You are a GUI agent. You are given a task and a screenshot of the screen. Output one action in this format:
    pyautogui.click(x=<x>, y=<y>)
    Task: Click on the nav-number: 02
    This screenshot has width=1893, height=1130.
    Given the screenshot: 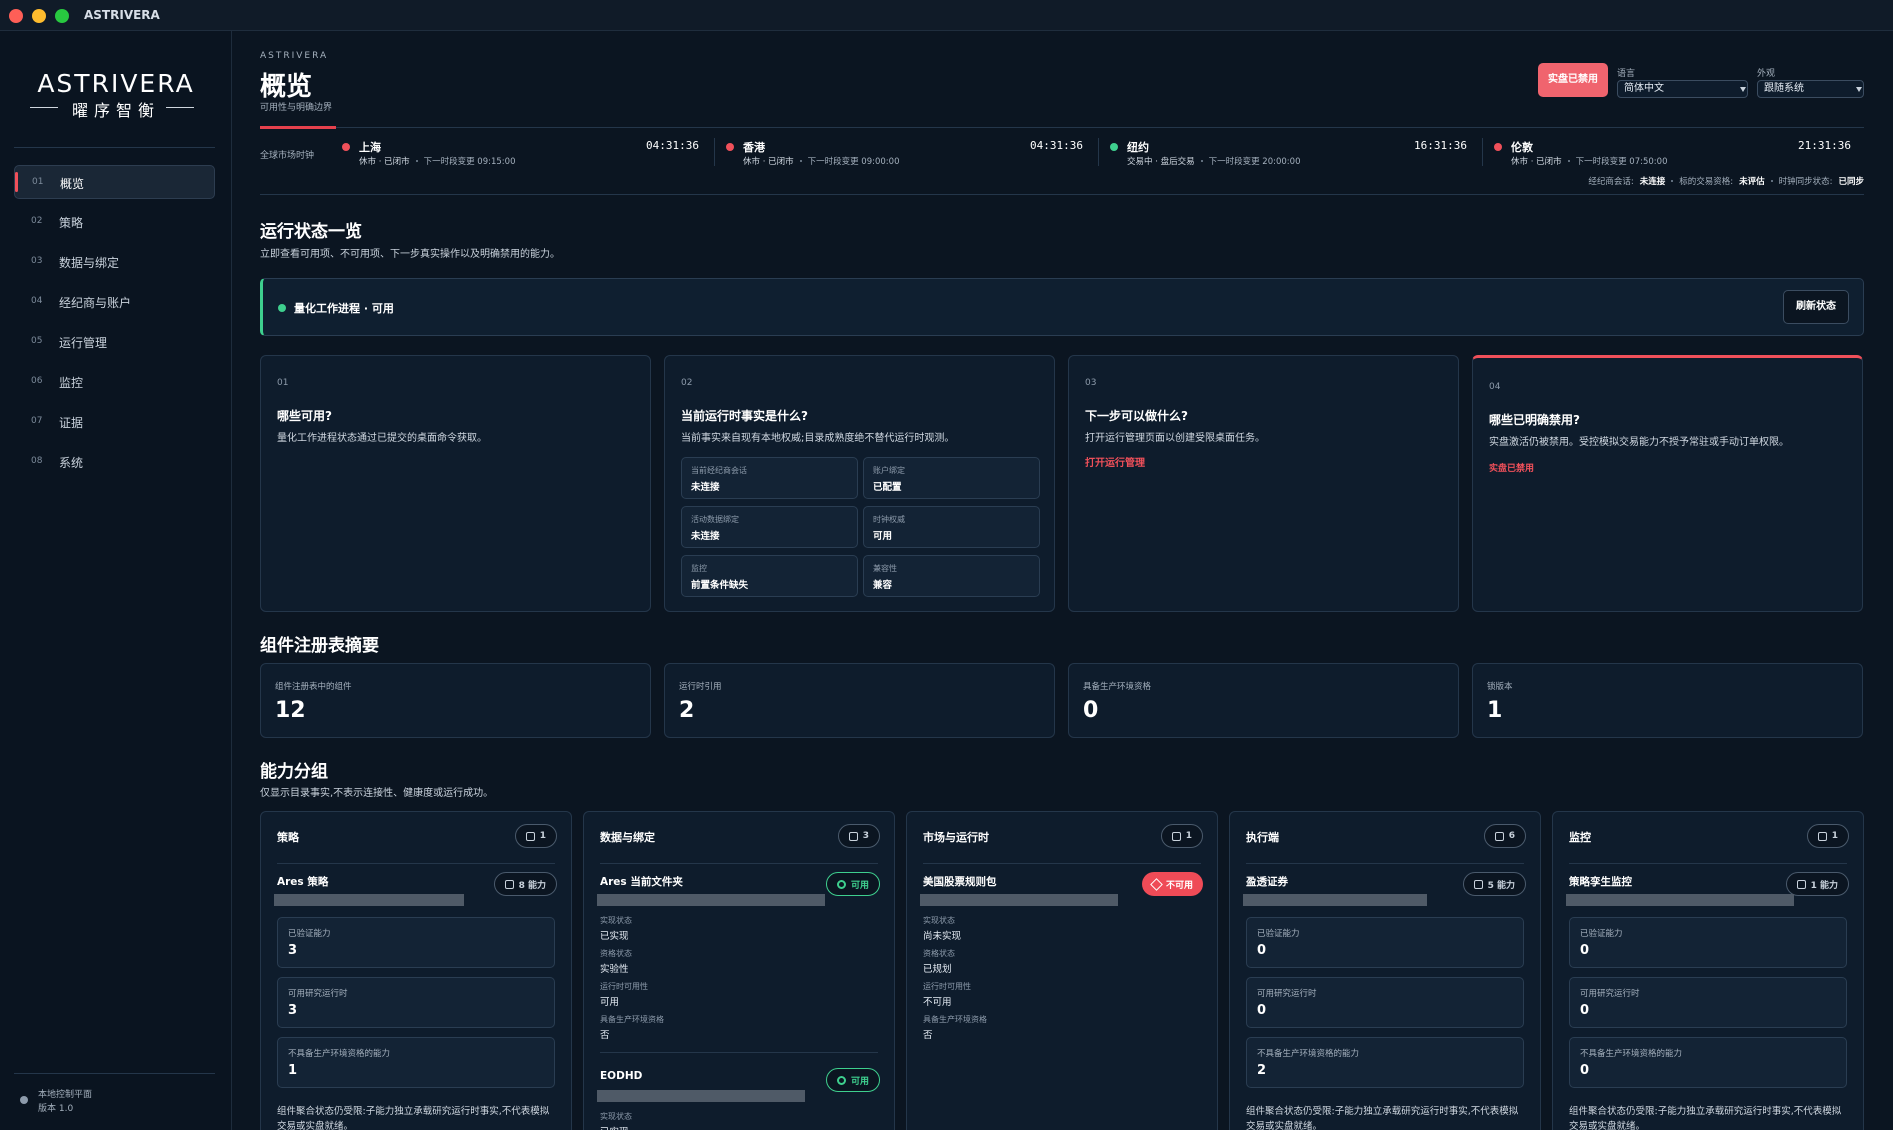 What is the action you would take?
    pyautogui.click(x=37, y=221)
    